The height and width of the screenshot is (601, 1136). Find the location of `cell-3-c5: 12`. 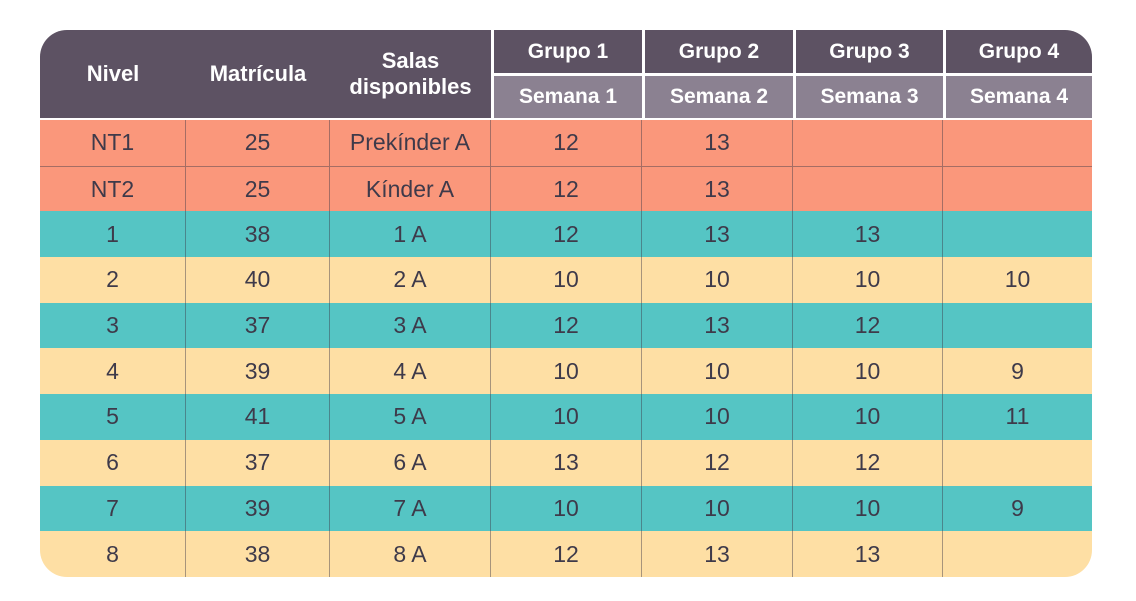

cell-3-c5: 12 is located at coordinates (868, 325).